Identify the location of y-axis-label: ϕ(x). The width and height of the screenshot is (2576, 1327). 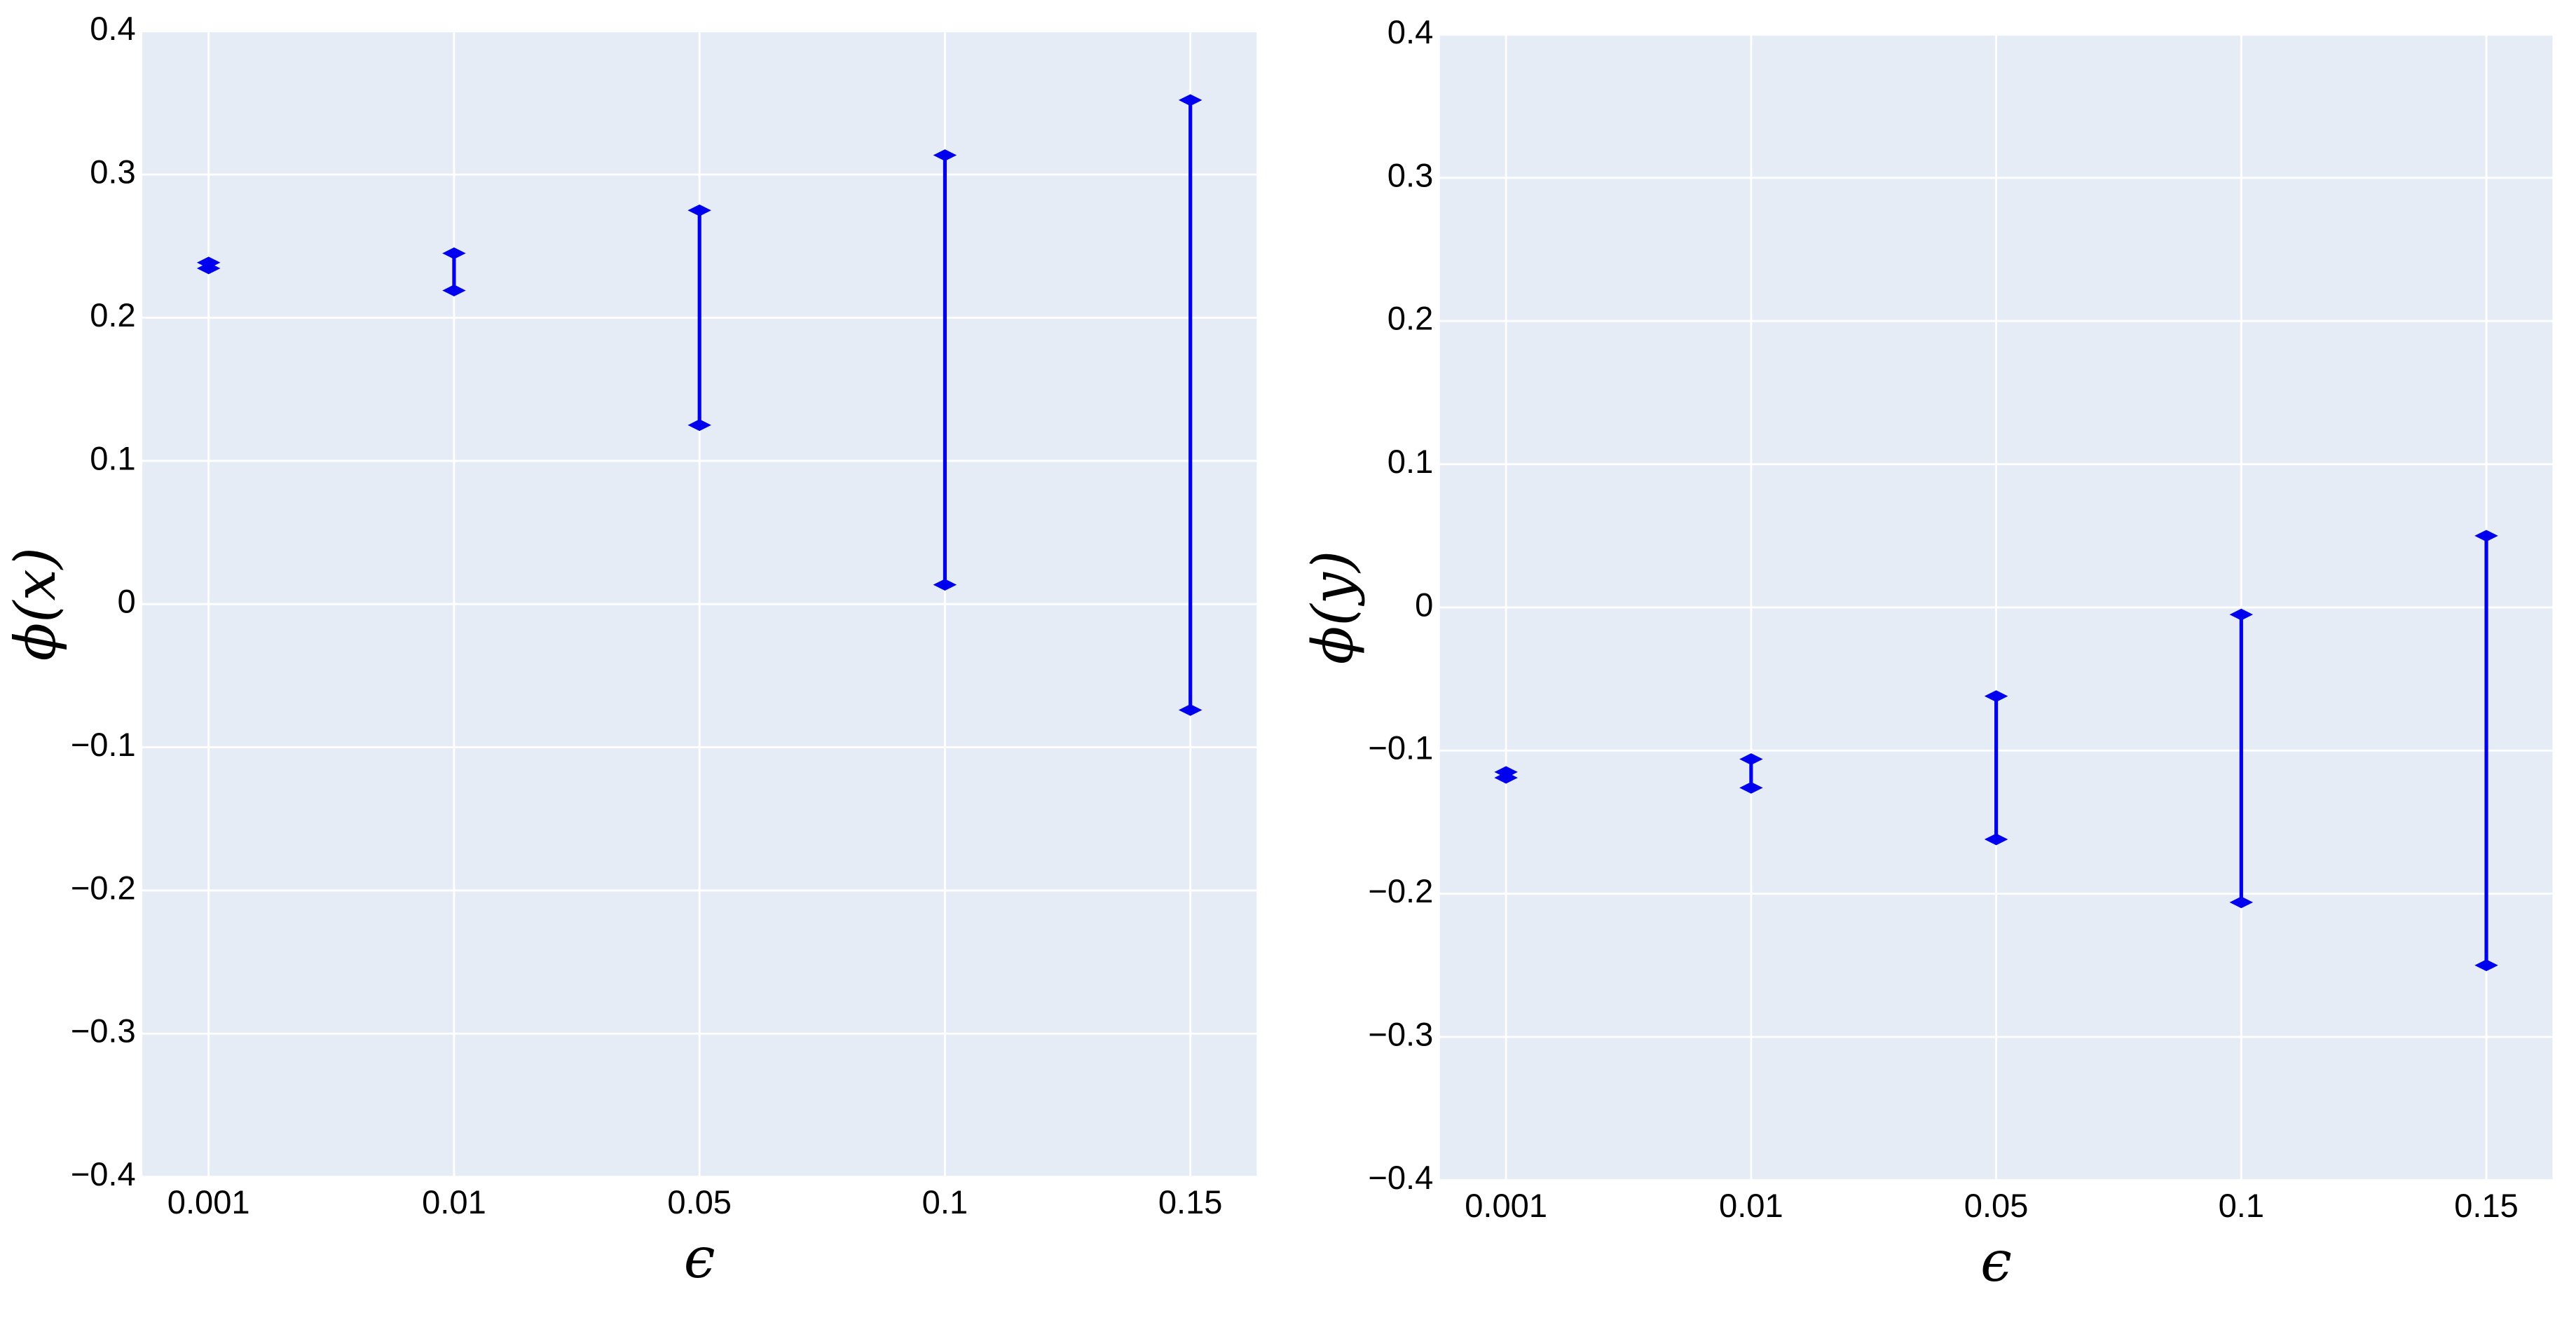
(35, 604).